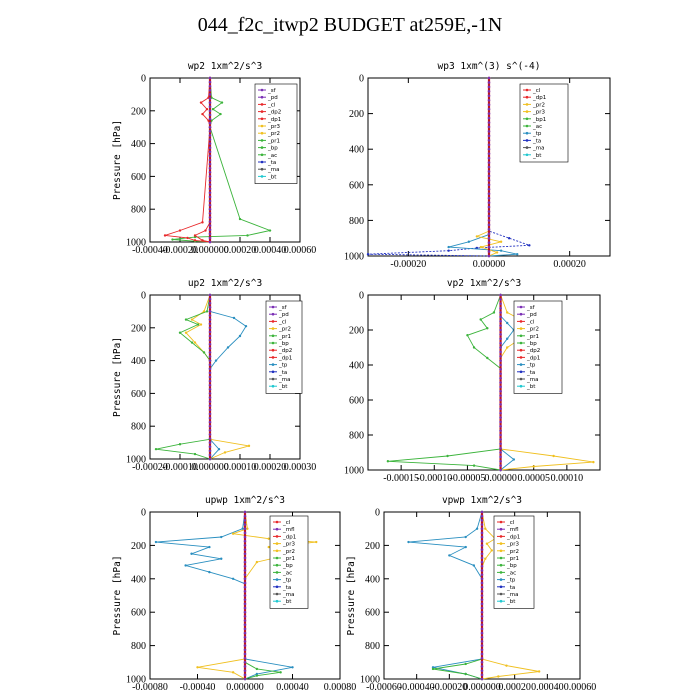 This screenshot has height=700, width=700. Describe the element at coordinates (273, 379) in the screenshot. I see `legend-marker-ma` at that location.